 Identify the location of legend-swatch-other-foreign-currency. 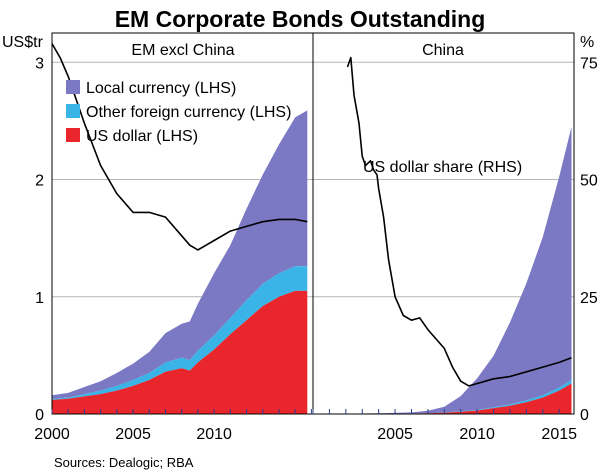
(73, 111).